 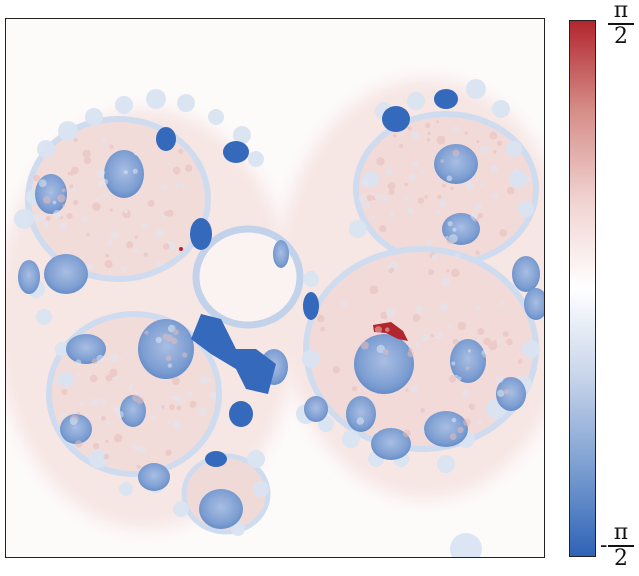 I want to click on fraction-bar, so click(x=621, y=24).